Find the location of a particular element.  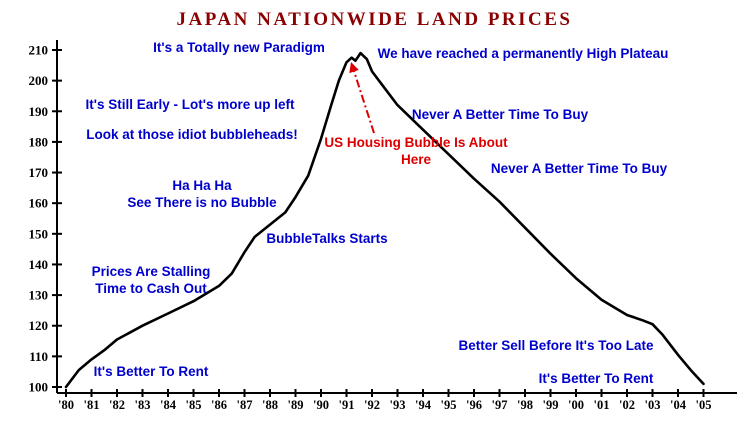

x-tick-label: '84 is located at coordinates (168, 405).